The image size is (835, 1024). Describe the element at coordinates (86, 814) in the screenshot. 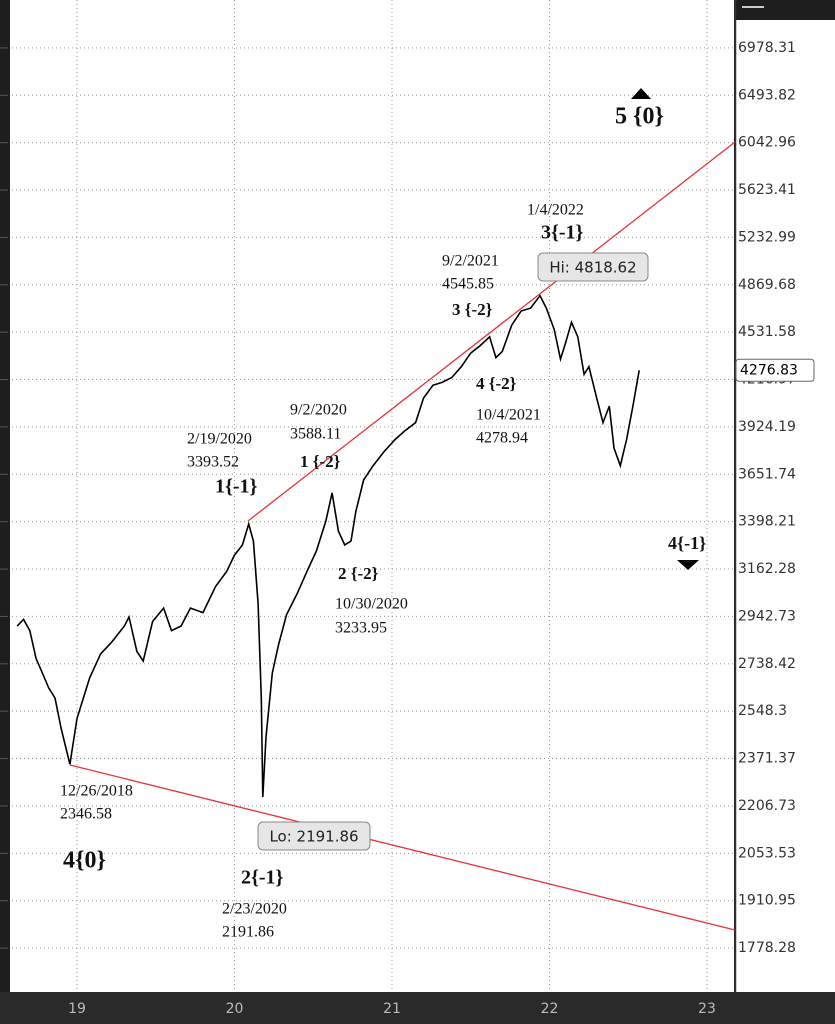

I see `annotation: 2346.58` at that location.